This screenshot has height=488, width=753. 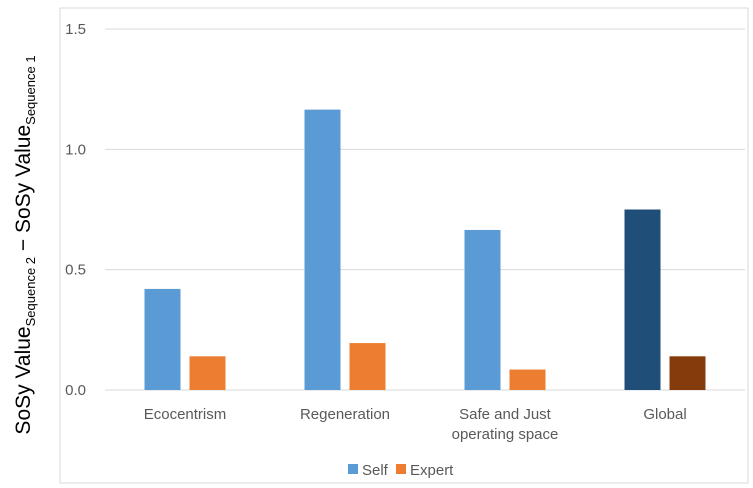 I want to click on legend-swatch-expert, so click(x=401, y=469).